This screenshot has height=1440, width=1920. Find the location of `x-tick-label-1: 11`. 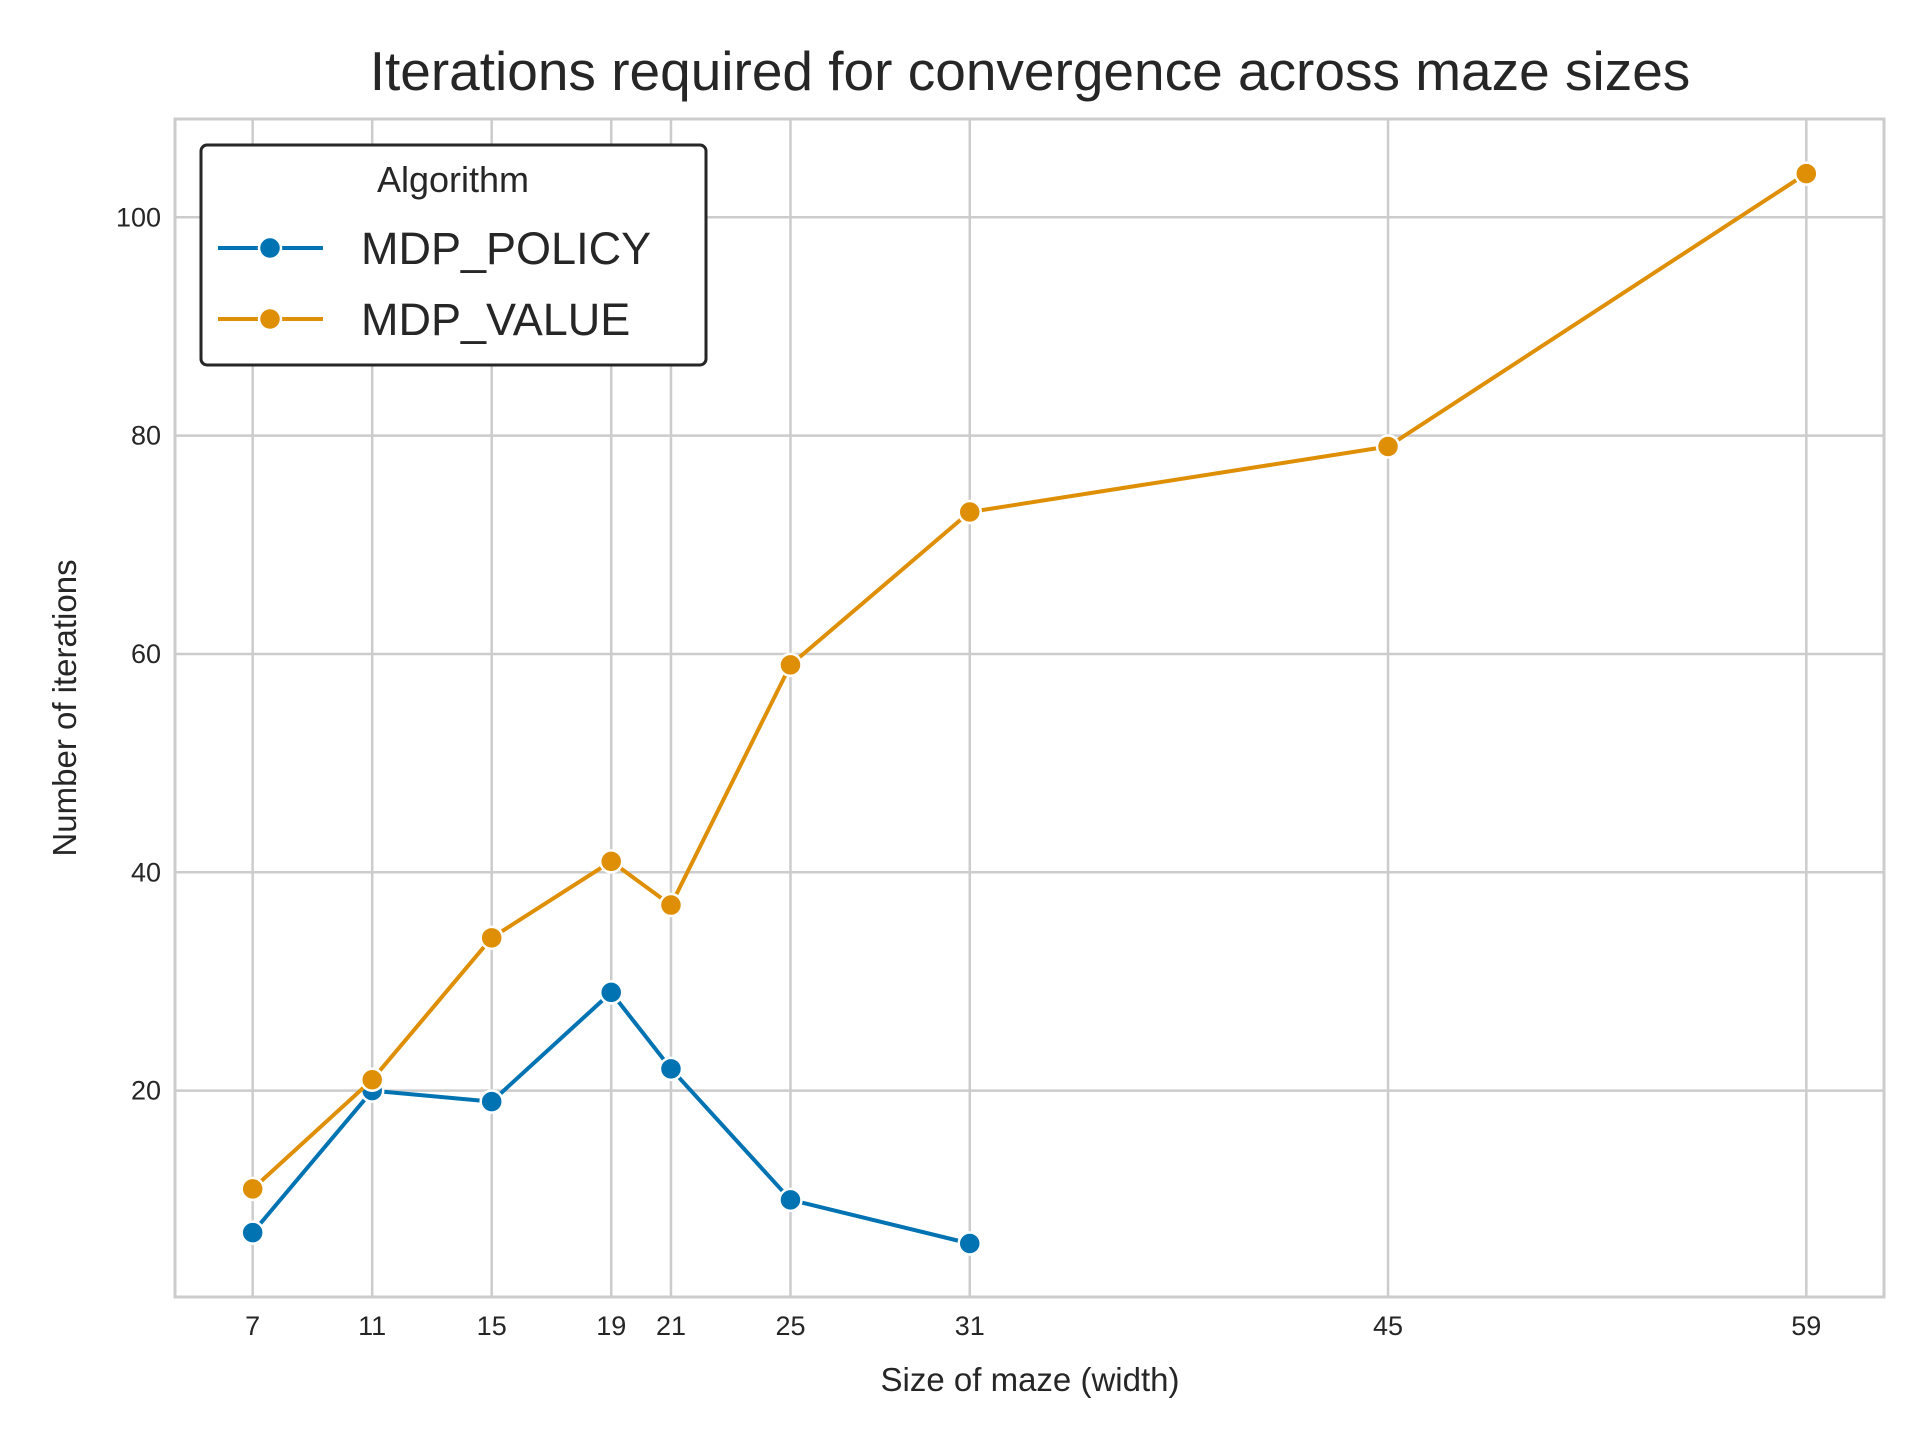

x-tick-label-1: 11 is located at coordinates (372, 1326).